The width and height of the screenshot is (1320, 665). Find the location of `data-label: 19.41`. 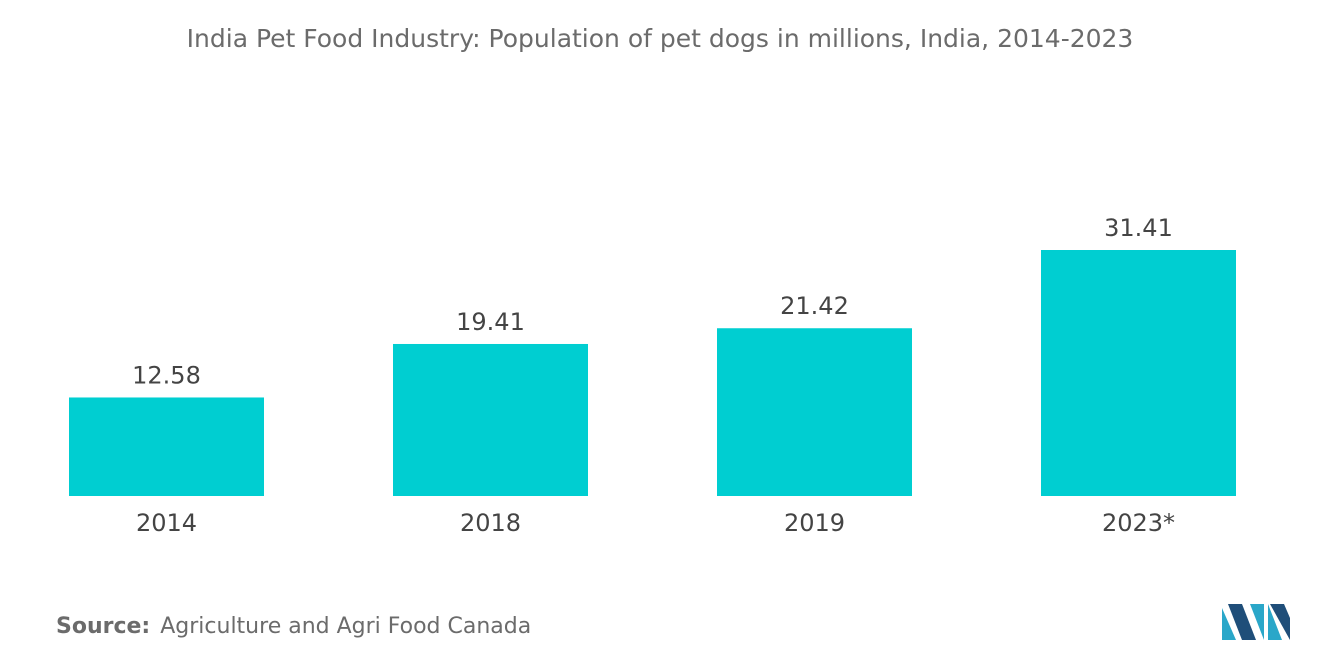

data-label: 19.41 is located at coordinates (490, 322).